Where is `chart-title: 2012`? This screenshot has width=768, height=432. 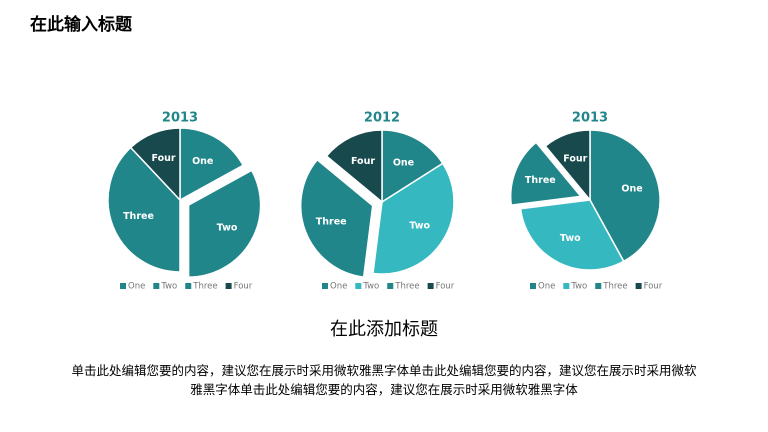 chart-title: 2012 is located at coordinates (382, 118).